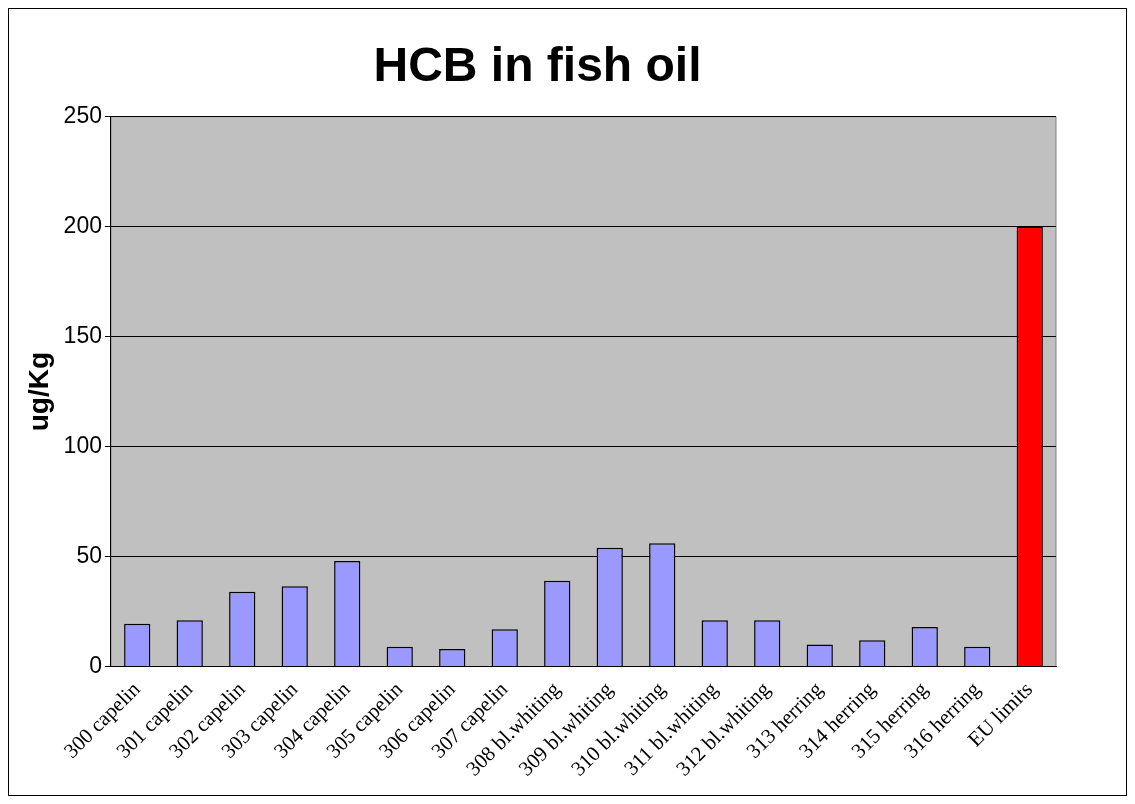  Describe the element at coordinates (38, 391) in the screenshot. I see `y-axis-title: ug/Kg` at that location.